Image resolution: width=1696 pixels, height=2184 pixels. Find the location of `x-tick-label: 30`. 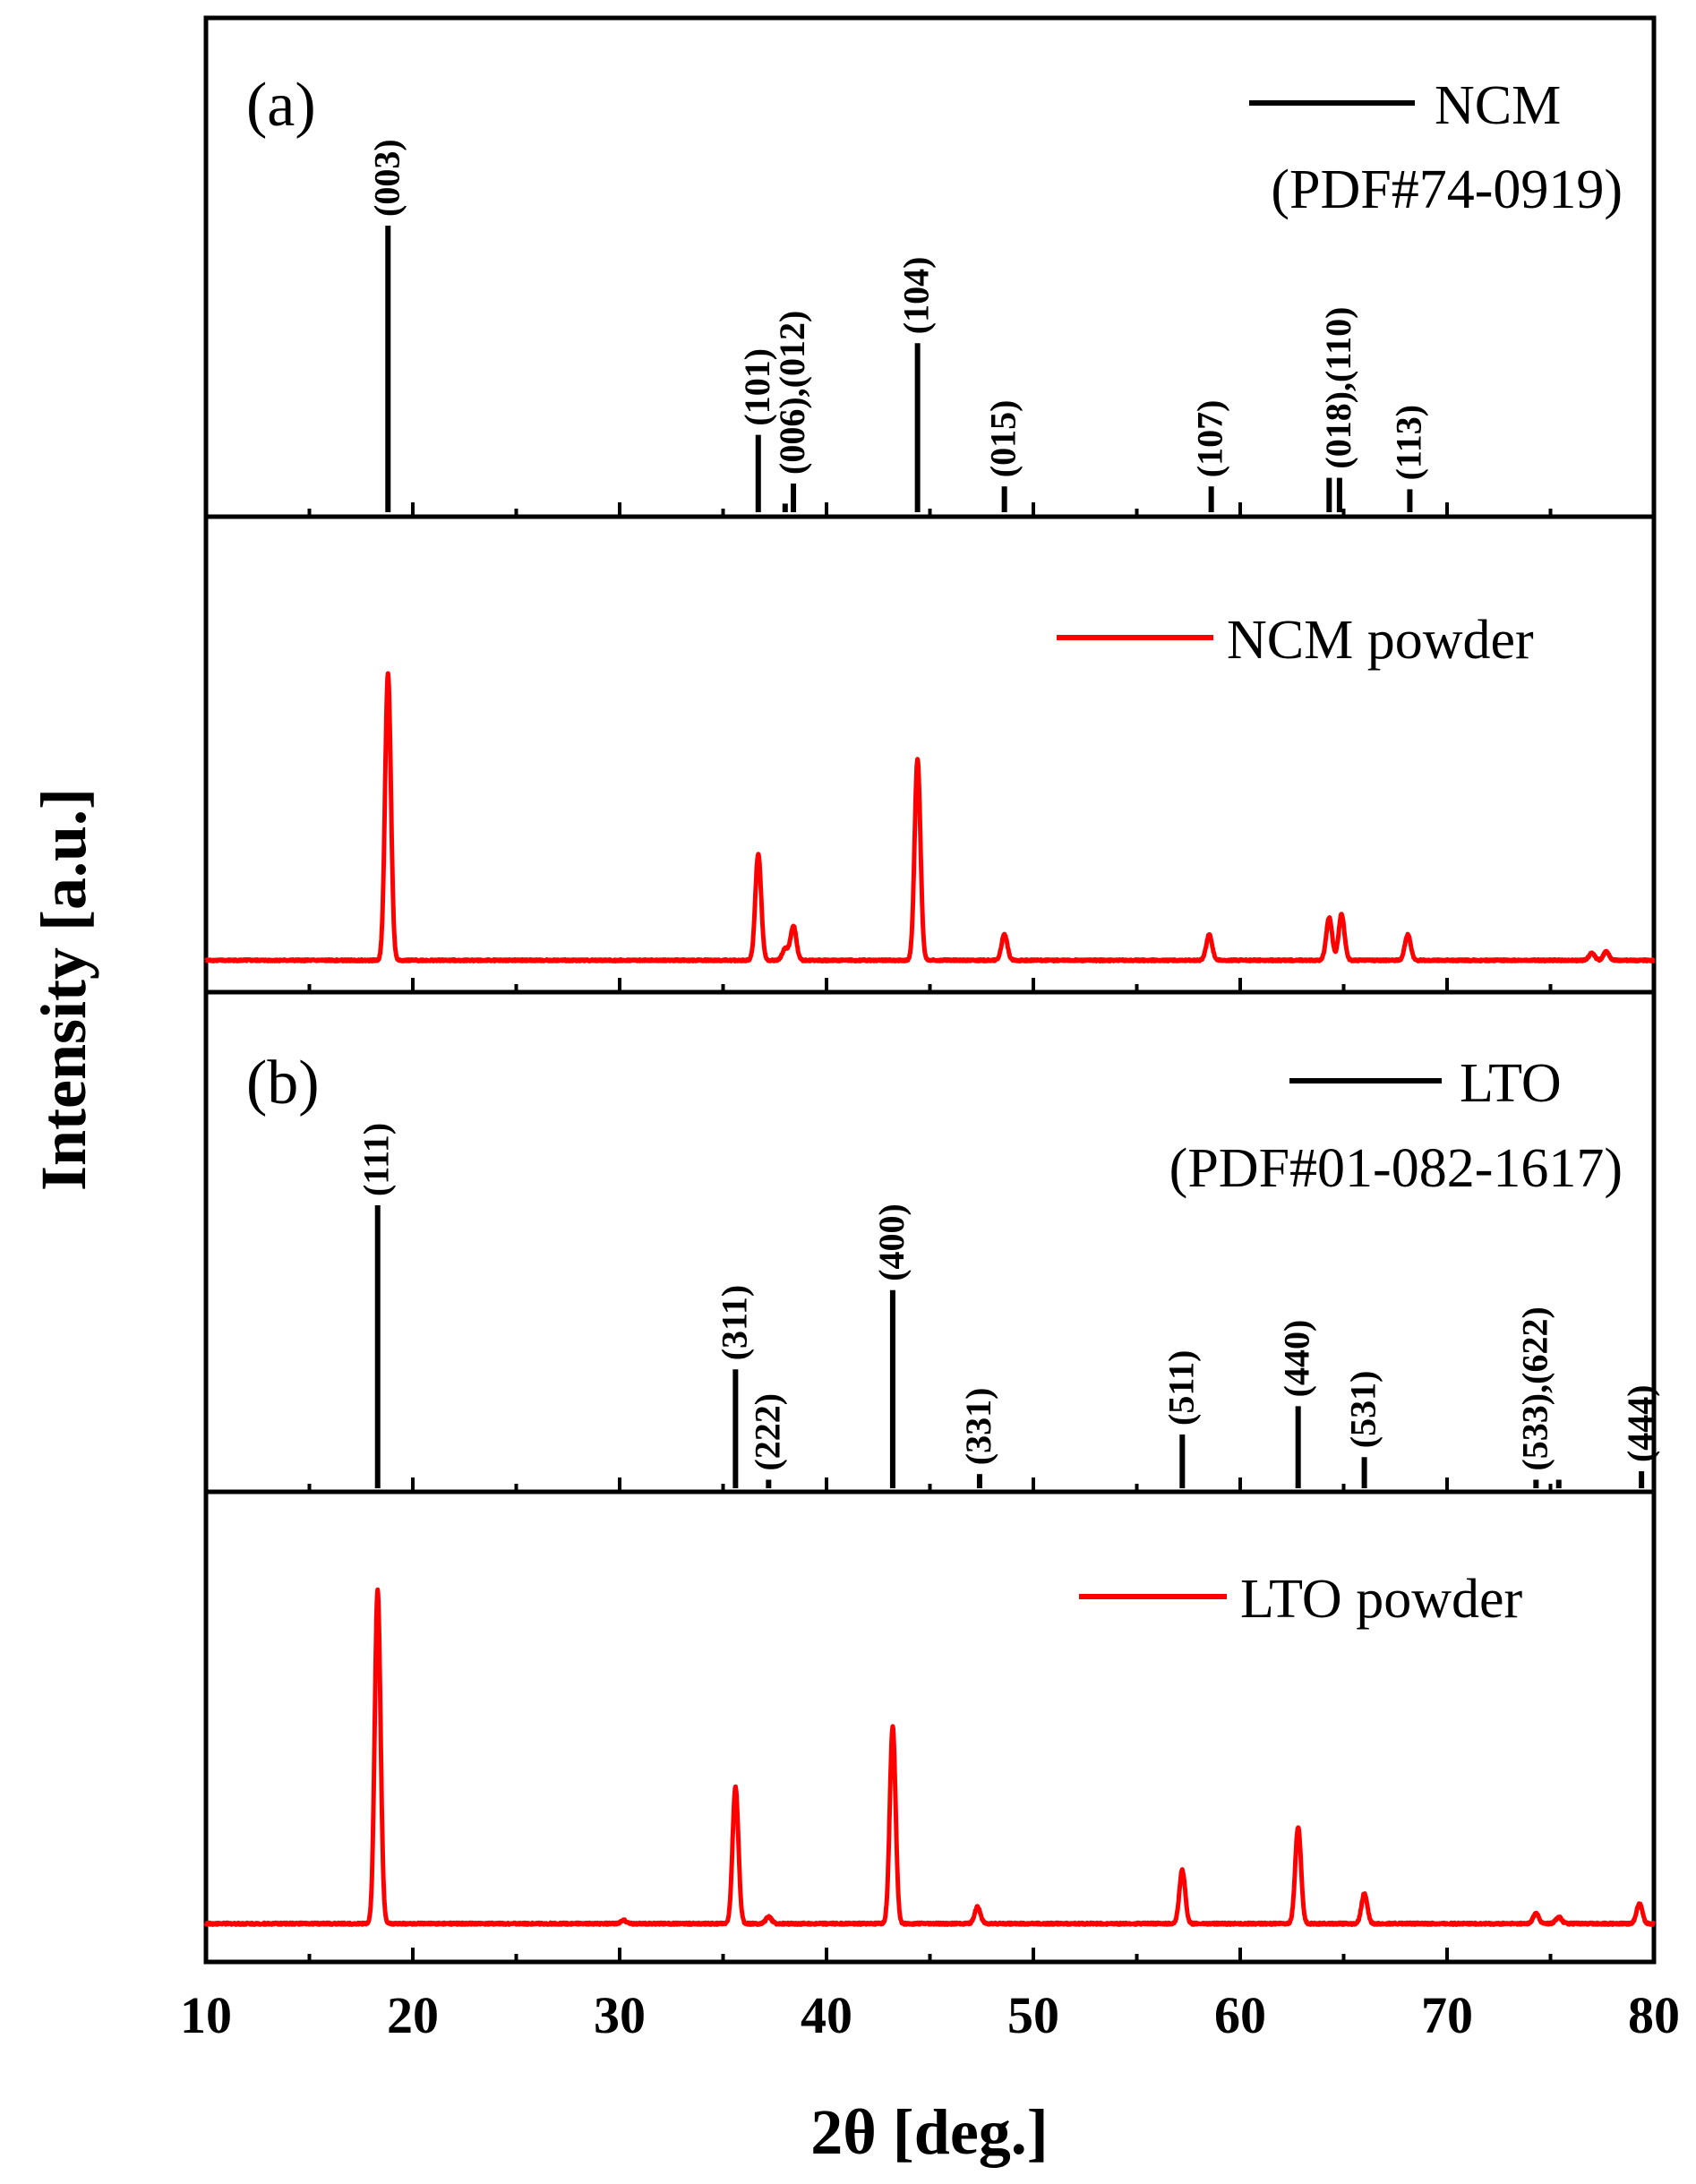

x-tick-label: 30 is located at coordinates (620, 2015).